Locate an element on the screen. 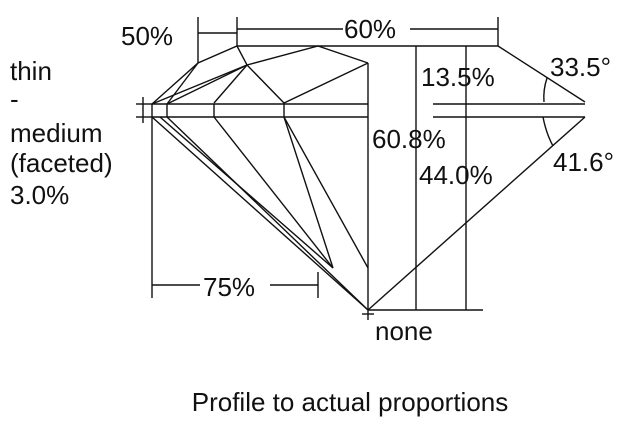 The width and height of the screenshot is (640, 430). girdle-label-percent: 3.0% is located at coordinates (39, 195).